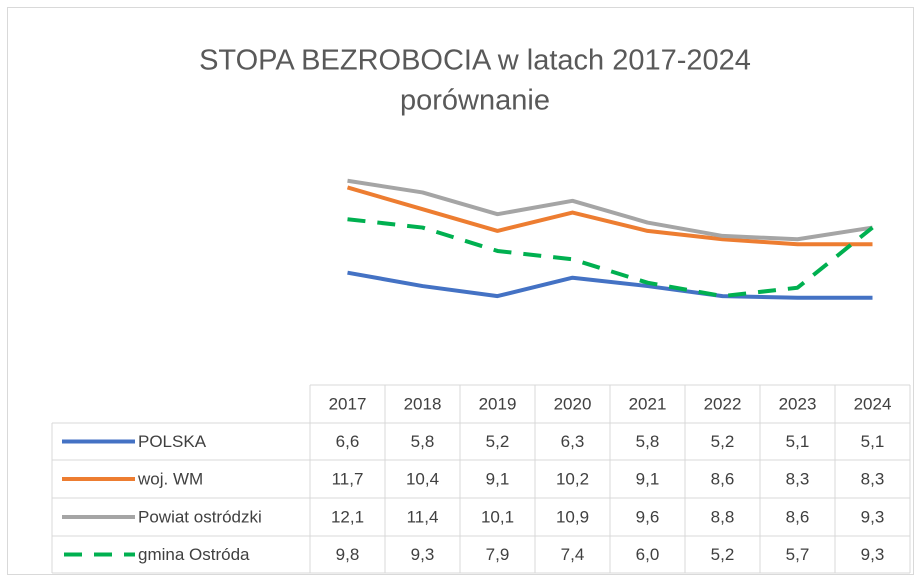 Image resolution: width=922 pixels, height=581 pixels. Describe the element at coordinates (172, 441) in the screenshot. I see `legend-label: POLSKA` at that location.